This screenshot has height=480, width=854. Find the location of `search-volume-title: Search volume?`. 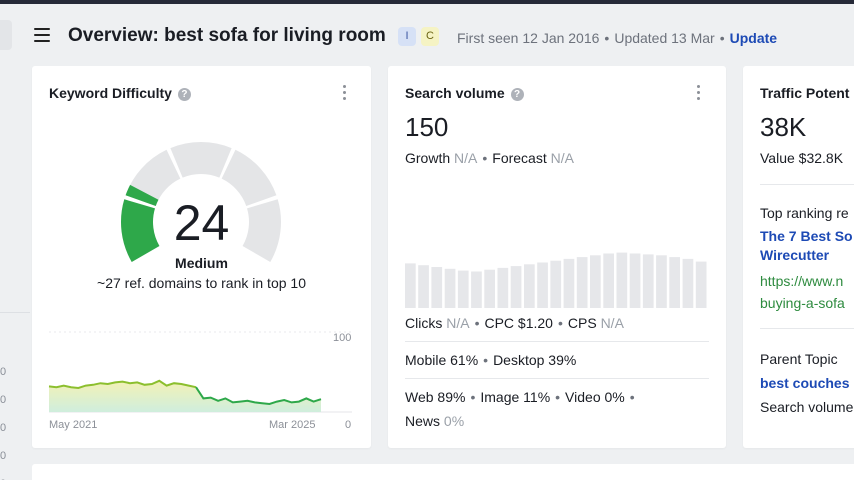

search-volume-title: Search volume? is located at coordinates (464, 93).